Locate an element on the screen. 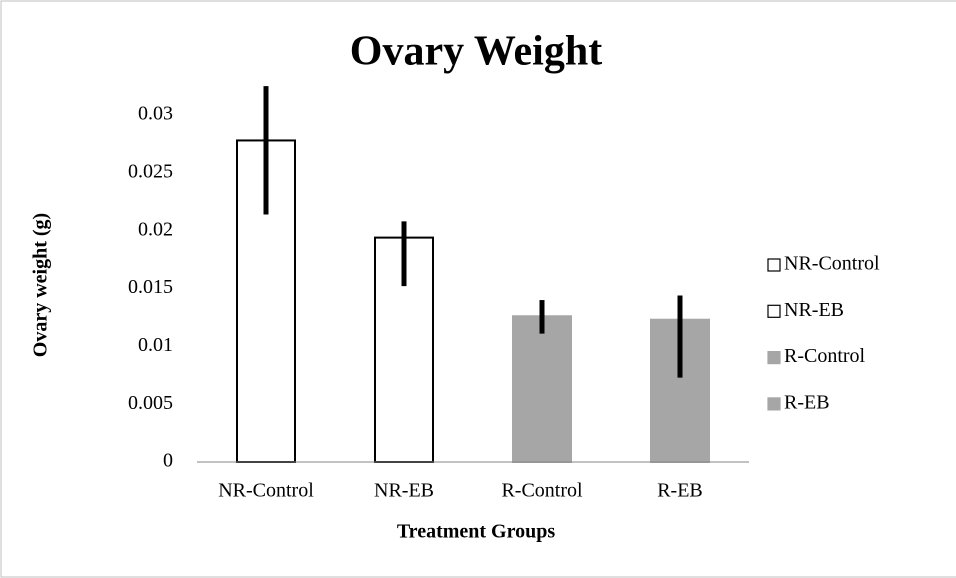  legend-label: R-Control is located at coordinates (825, 356).